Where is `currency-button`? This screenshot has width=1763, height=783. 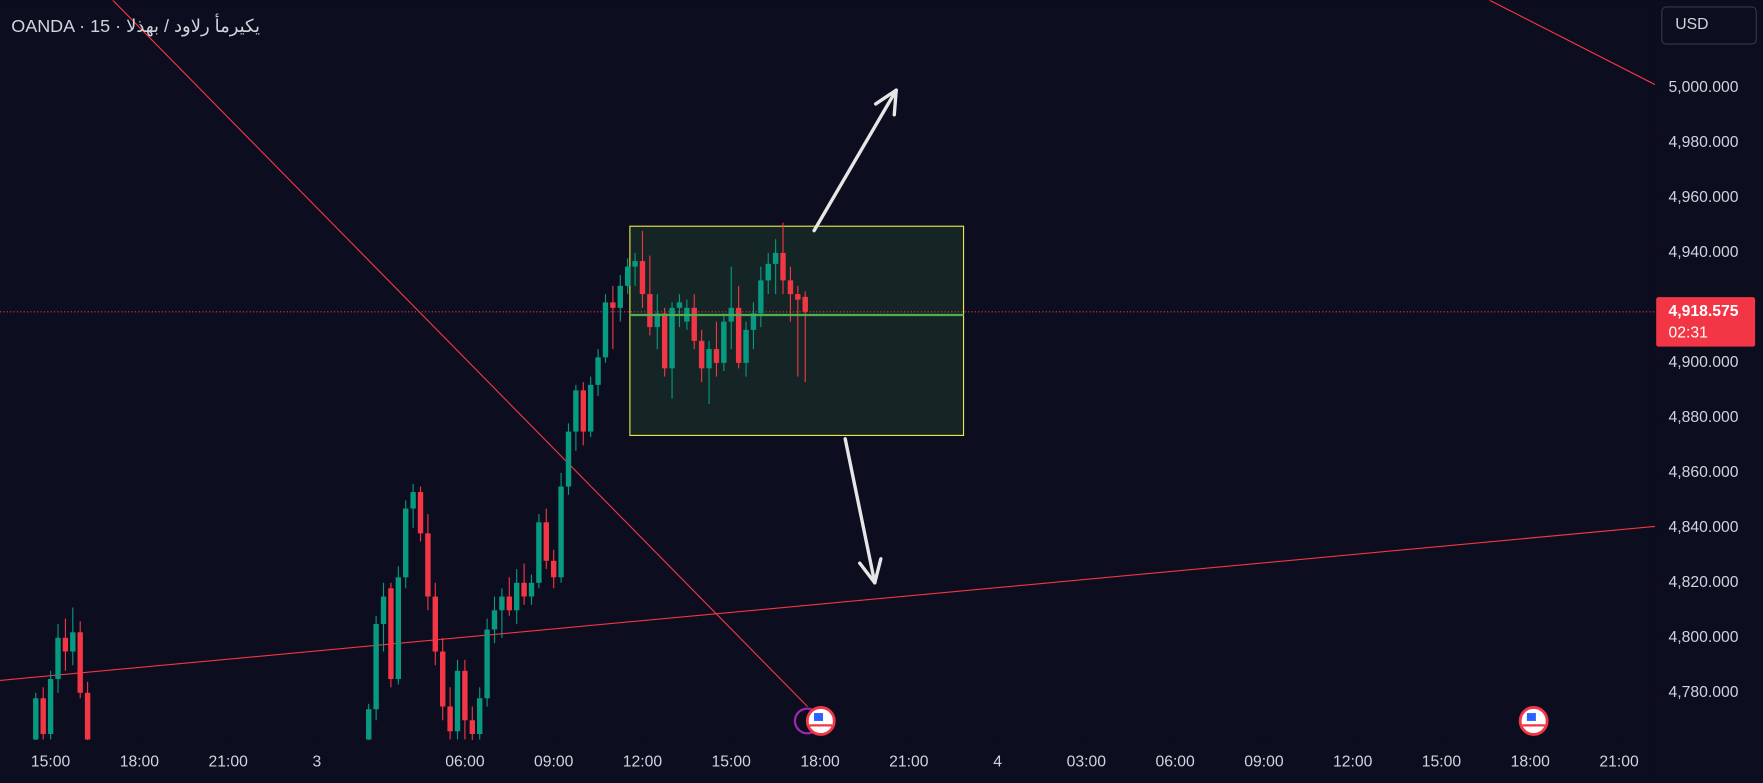 currency-button is located at coordinates (1709, 25).